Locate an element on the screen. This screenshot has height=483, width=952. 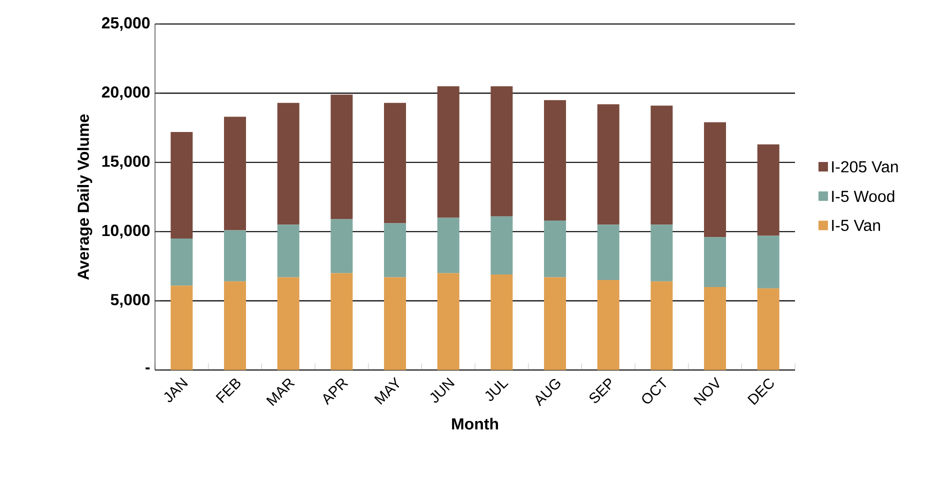
legend-label: I-205 Van is located at coordinates (865, 166).